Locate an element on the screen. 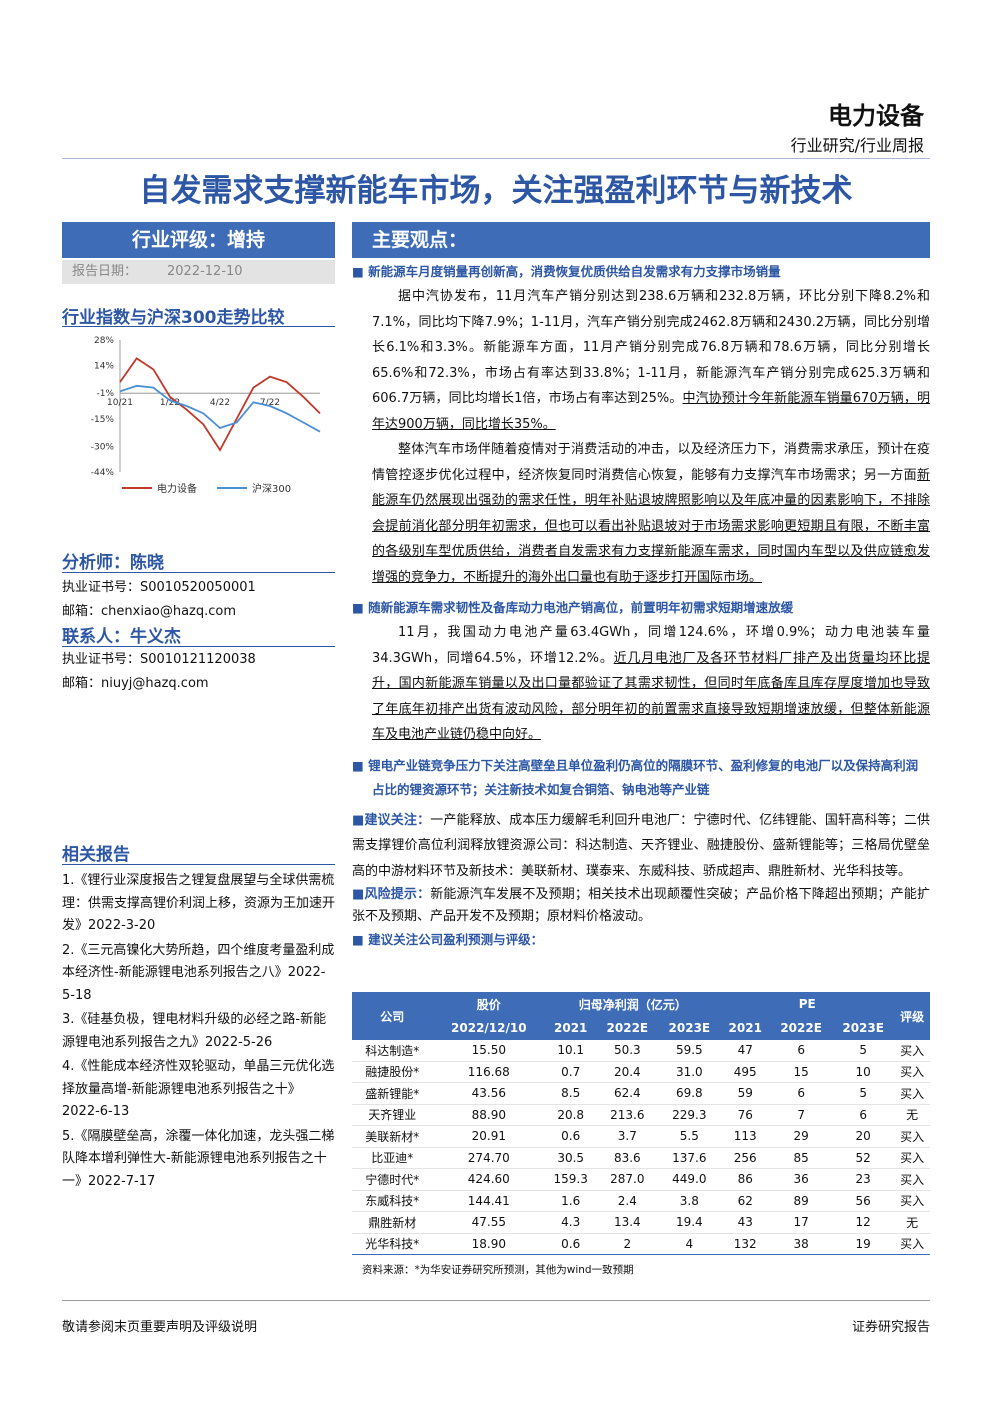 The width and height of the screenshot is (992, 1403). cell: 83.6 is located at coordinates (627, 1157).